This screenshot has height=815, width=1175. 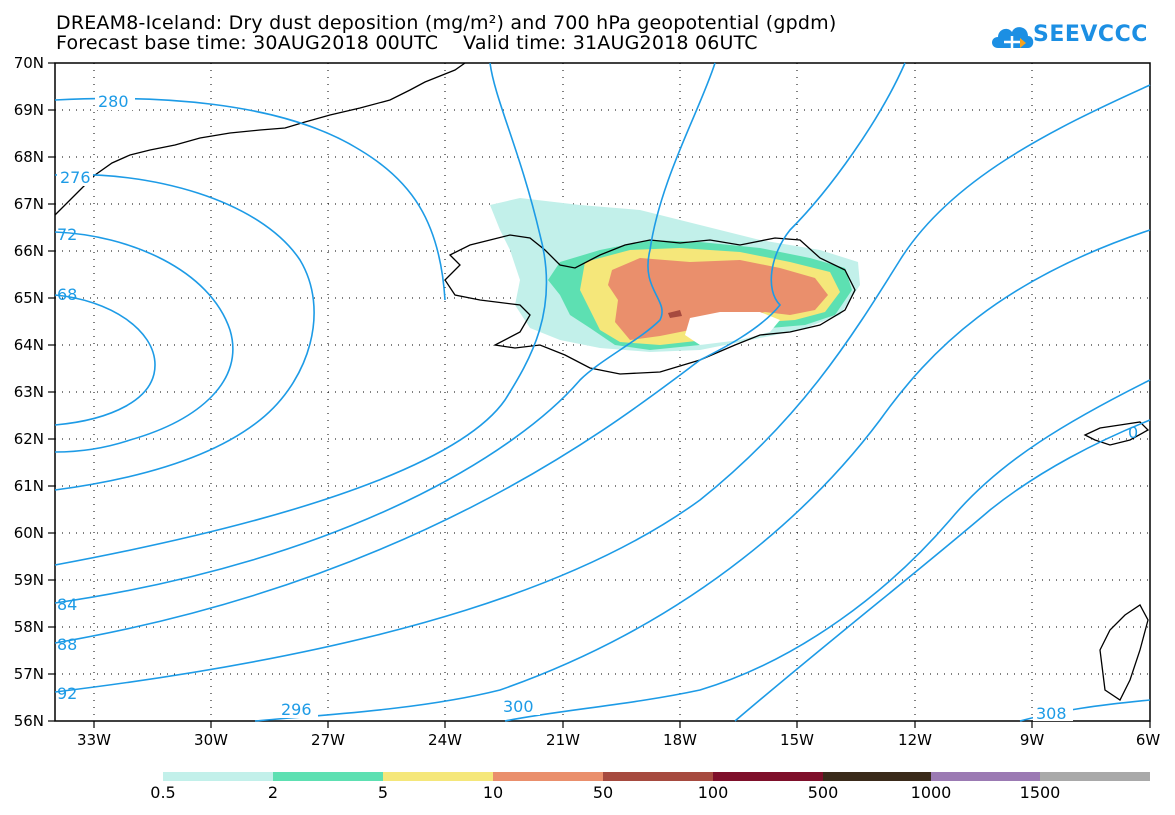 I want to click on colorbar-label: 5, so click(x=383, y=792).